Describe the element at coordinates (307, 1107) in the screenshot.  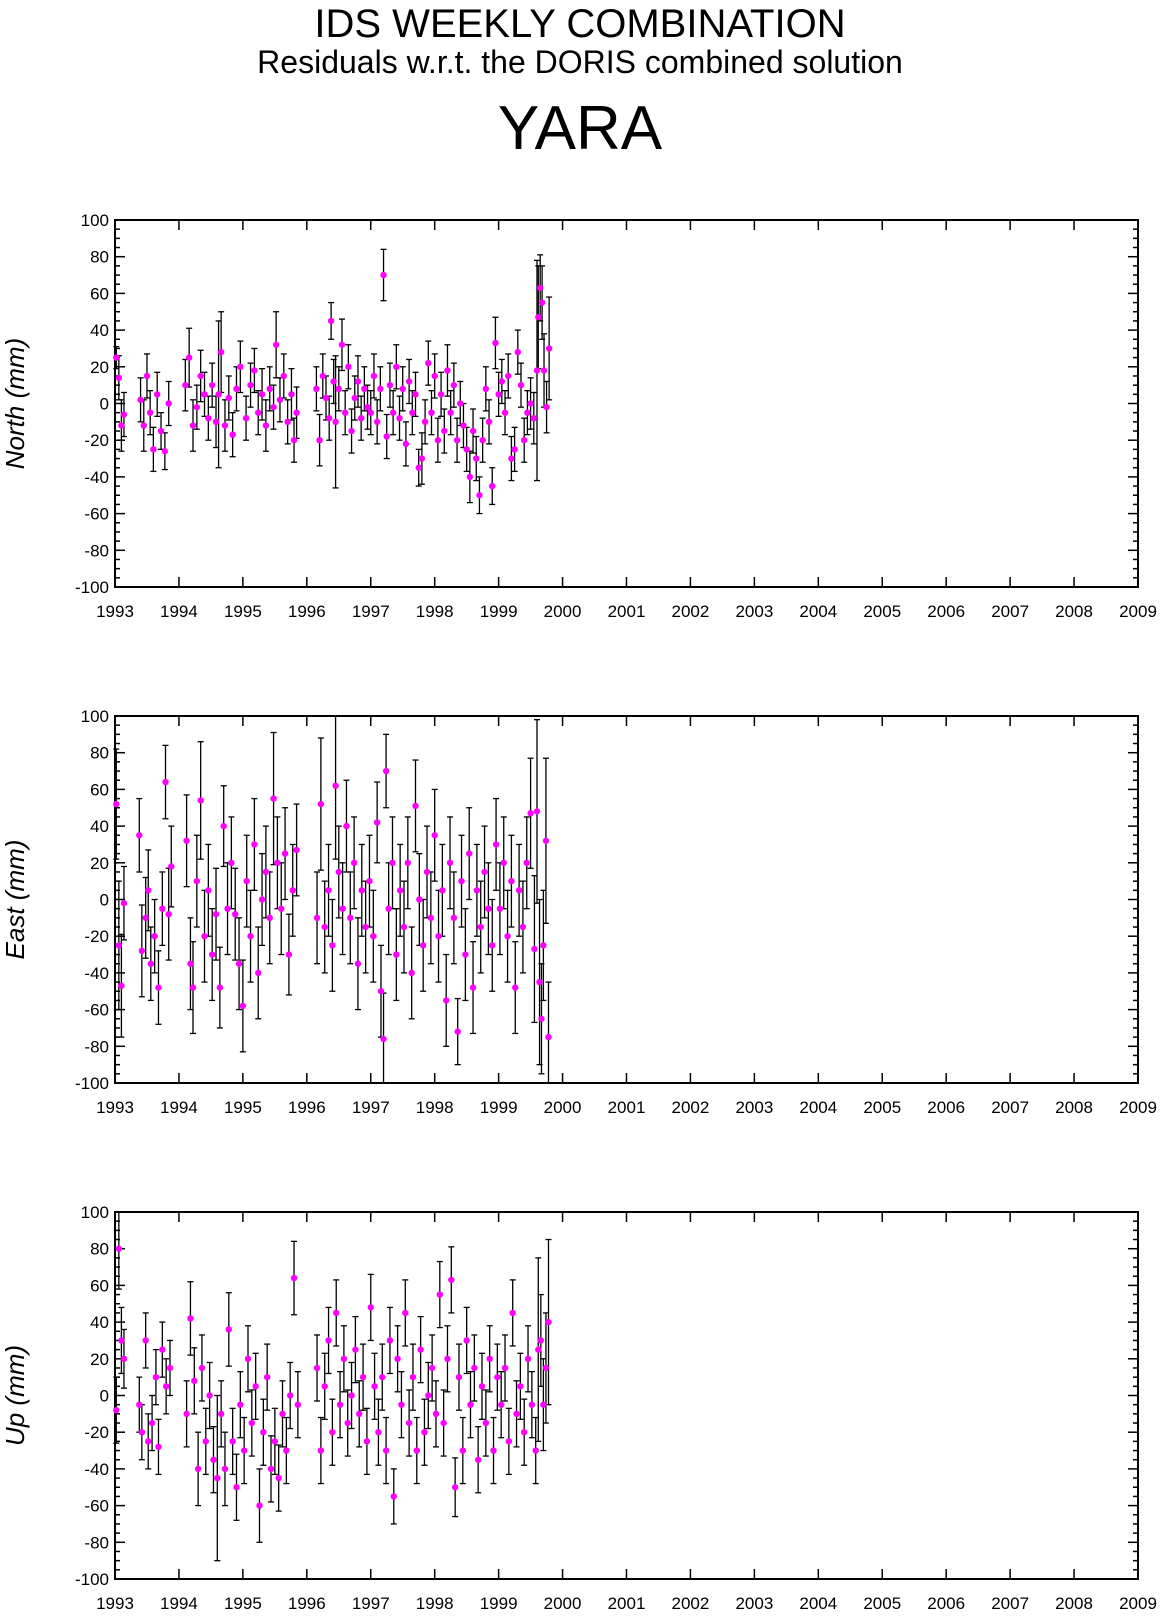
I see `east-x-tick-label: 1996` at that location.